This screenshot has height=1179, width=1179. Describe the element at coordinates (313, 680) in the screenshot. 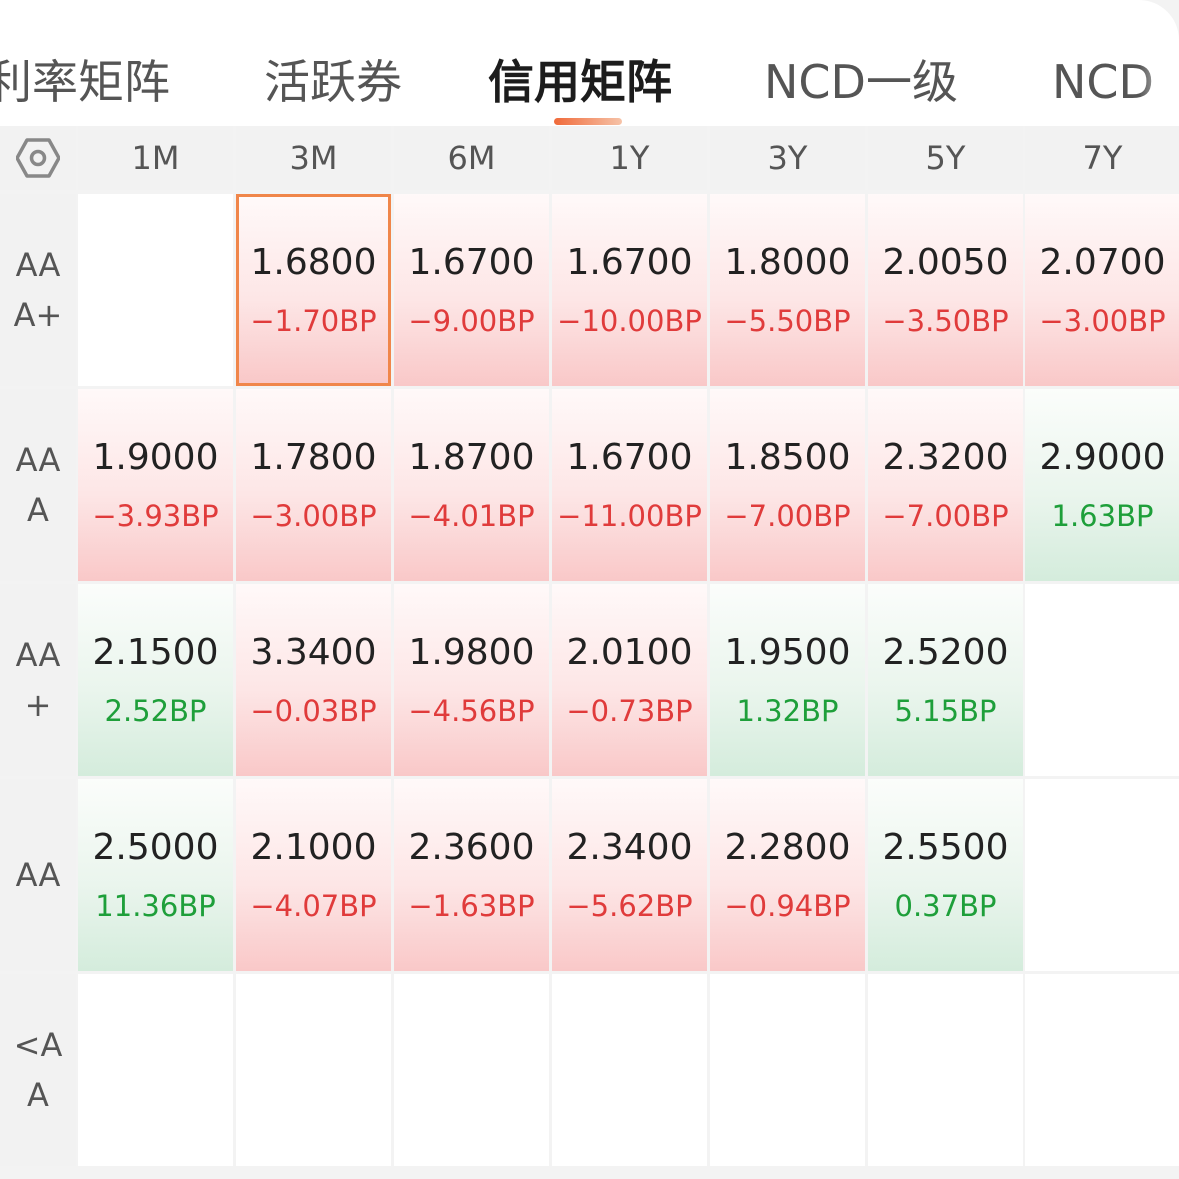

I see `matrix-cell: 3.3400 −0.03BP` at that location.